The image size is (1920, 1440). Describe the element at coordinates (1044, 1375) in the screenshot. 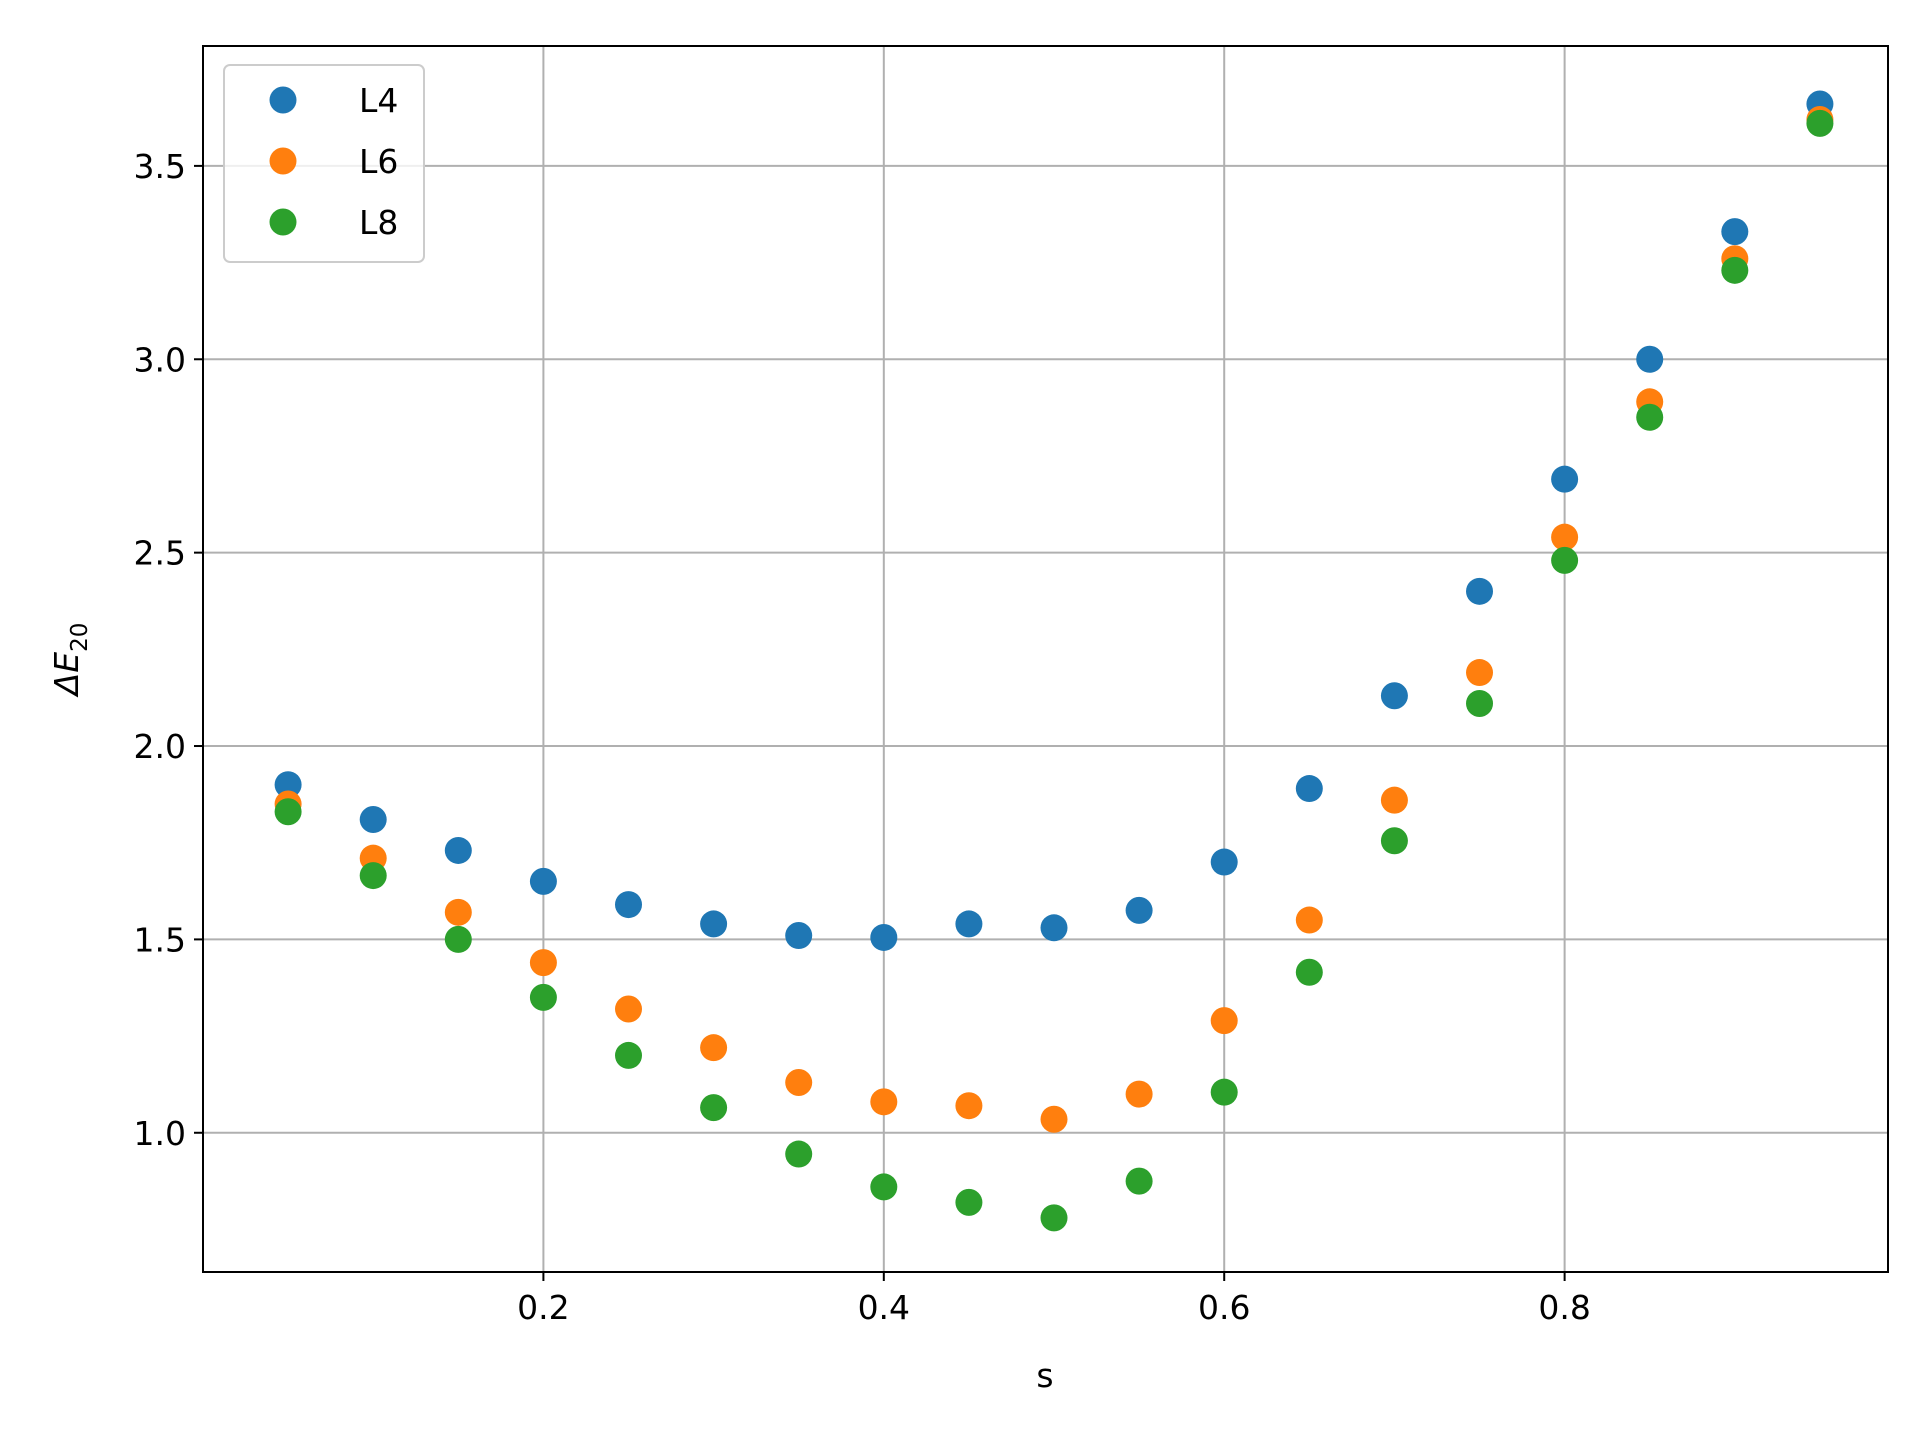

I see `x-axis-label: s` at that location.